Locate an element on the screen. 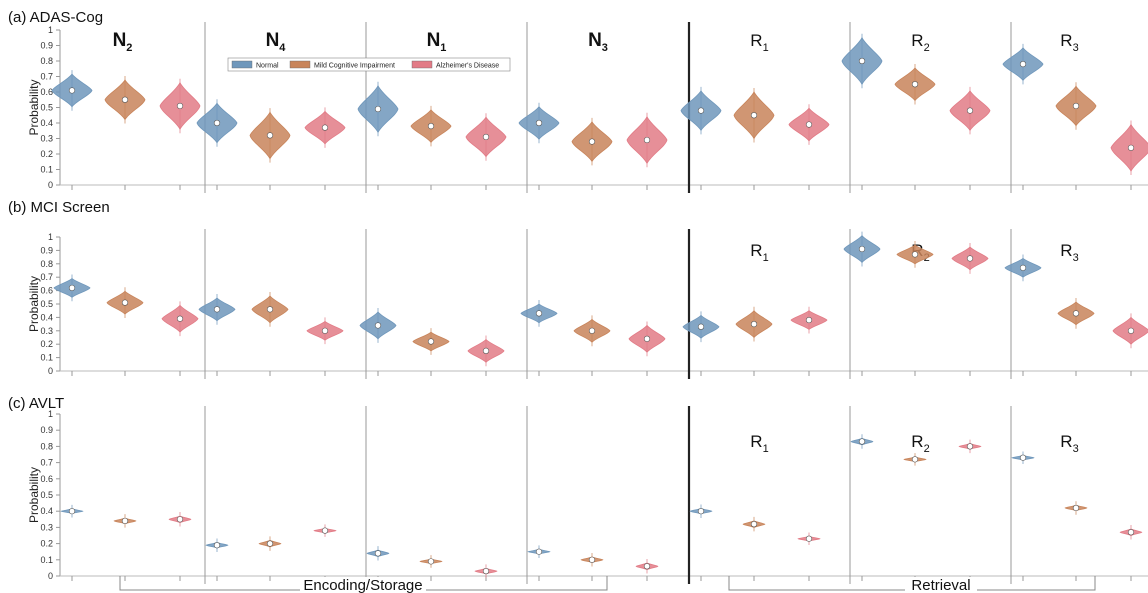 This screenshot has width=1148, height=593. legend-label: Normal is located at coordinates (267, 66).